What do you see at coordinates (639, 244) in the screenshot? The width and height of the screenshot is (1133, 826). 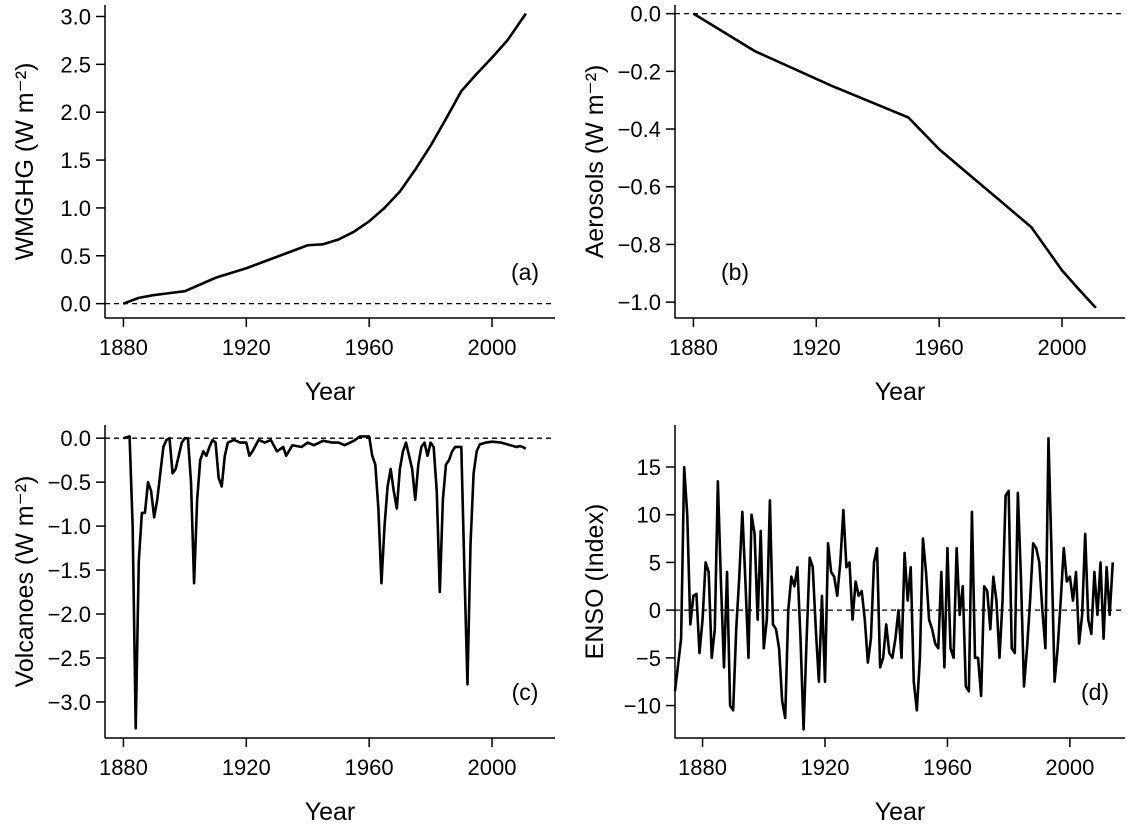 I see `y-tick-label: −0.8` at bounding box center [639, 244].